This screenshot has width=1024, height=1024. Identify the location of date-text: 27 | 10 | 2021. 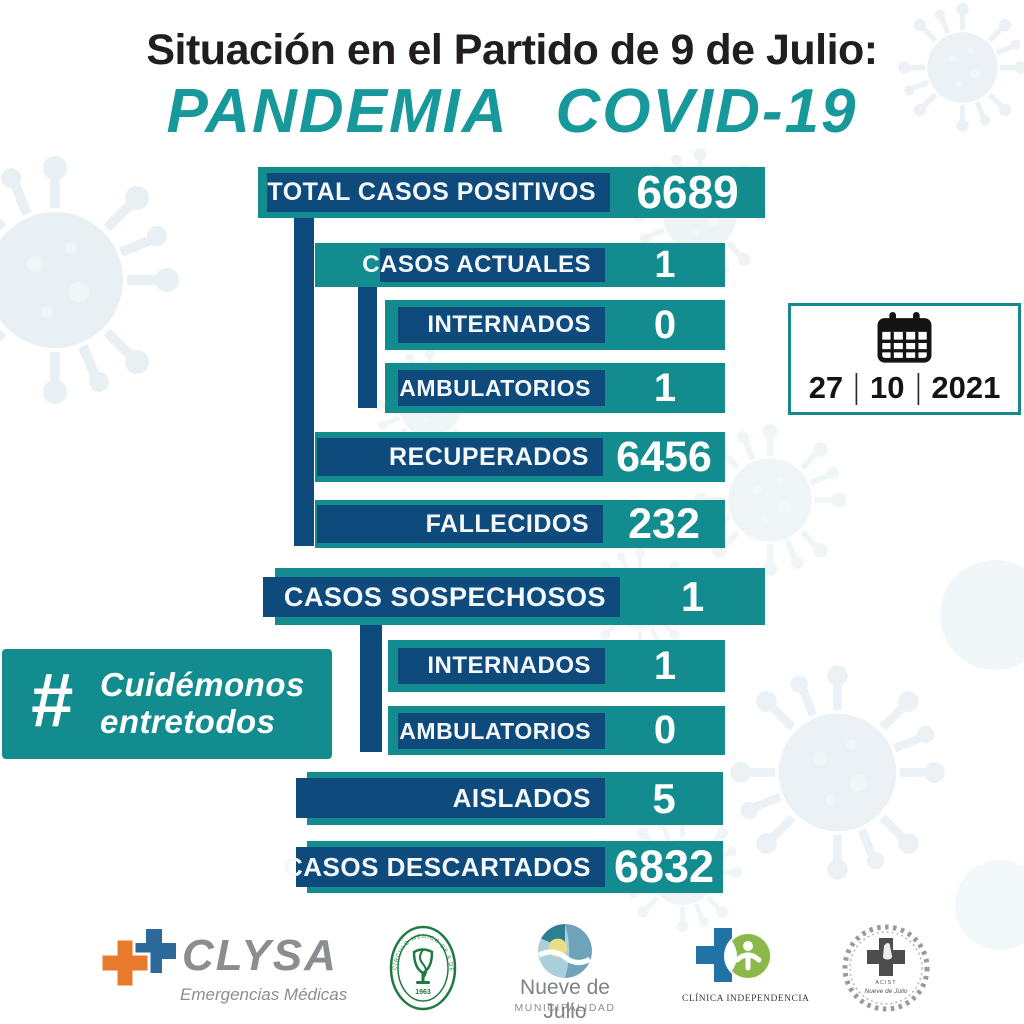
(905, 387).